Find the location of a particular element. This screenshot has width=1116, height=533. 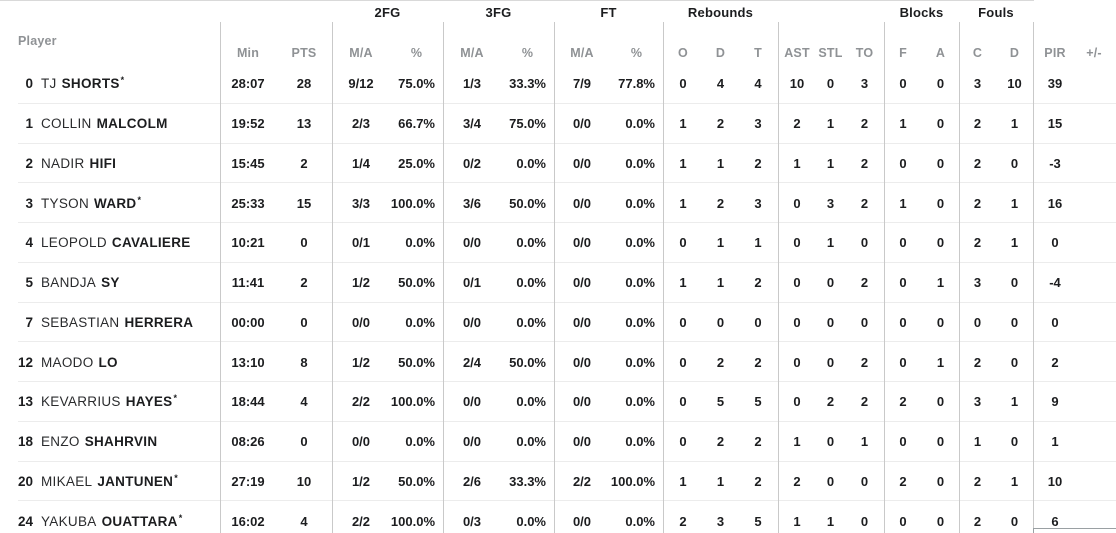

fg2-made-attempted-cell: 2/2 is located at coordinates (361, 402).